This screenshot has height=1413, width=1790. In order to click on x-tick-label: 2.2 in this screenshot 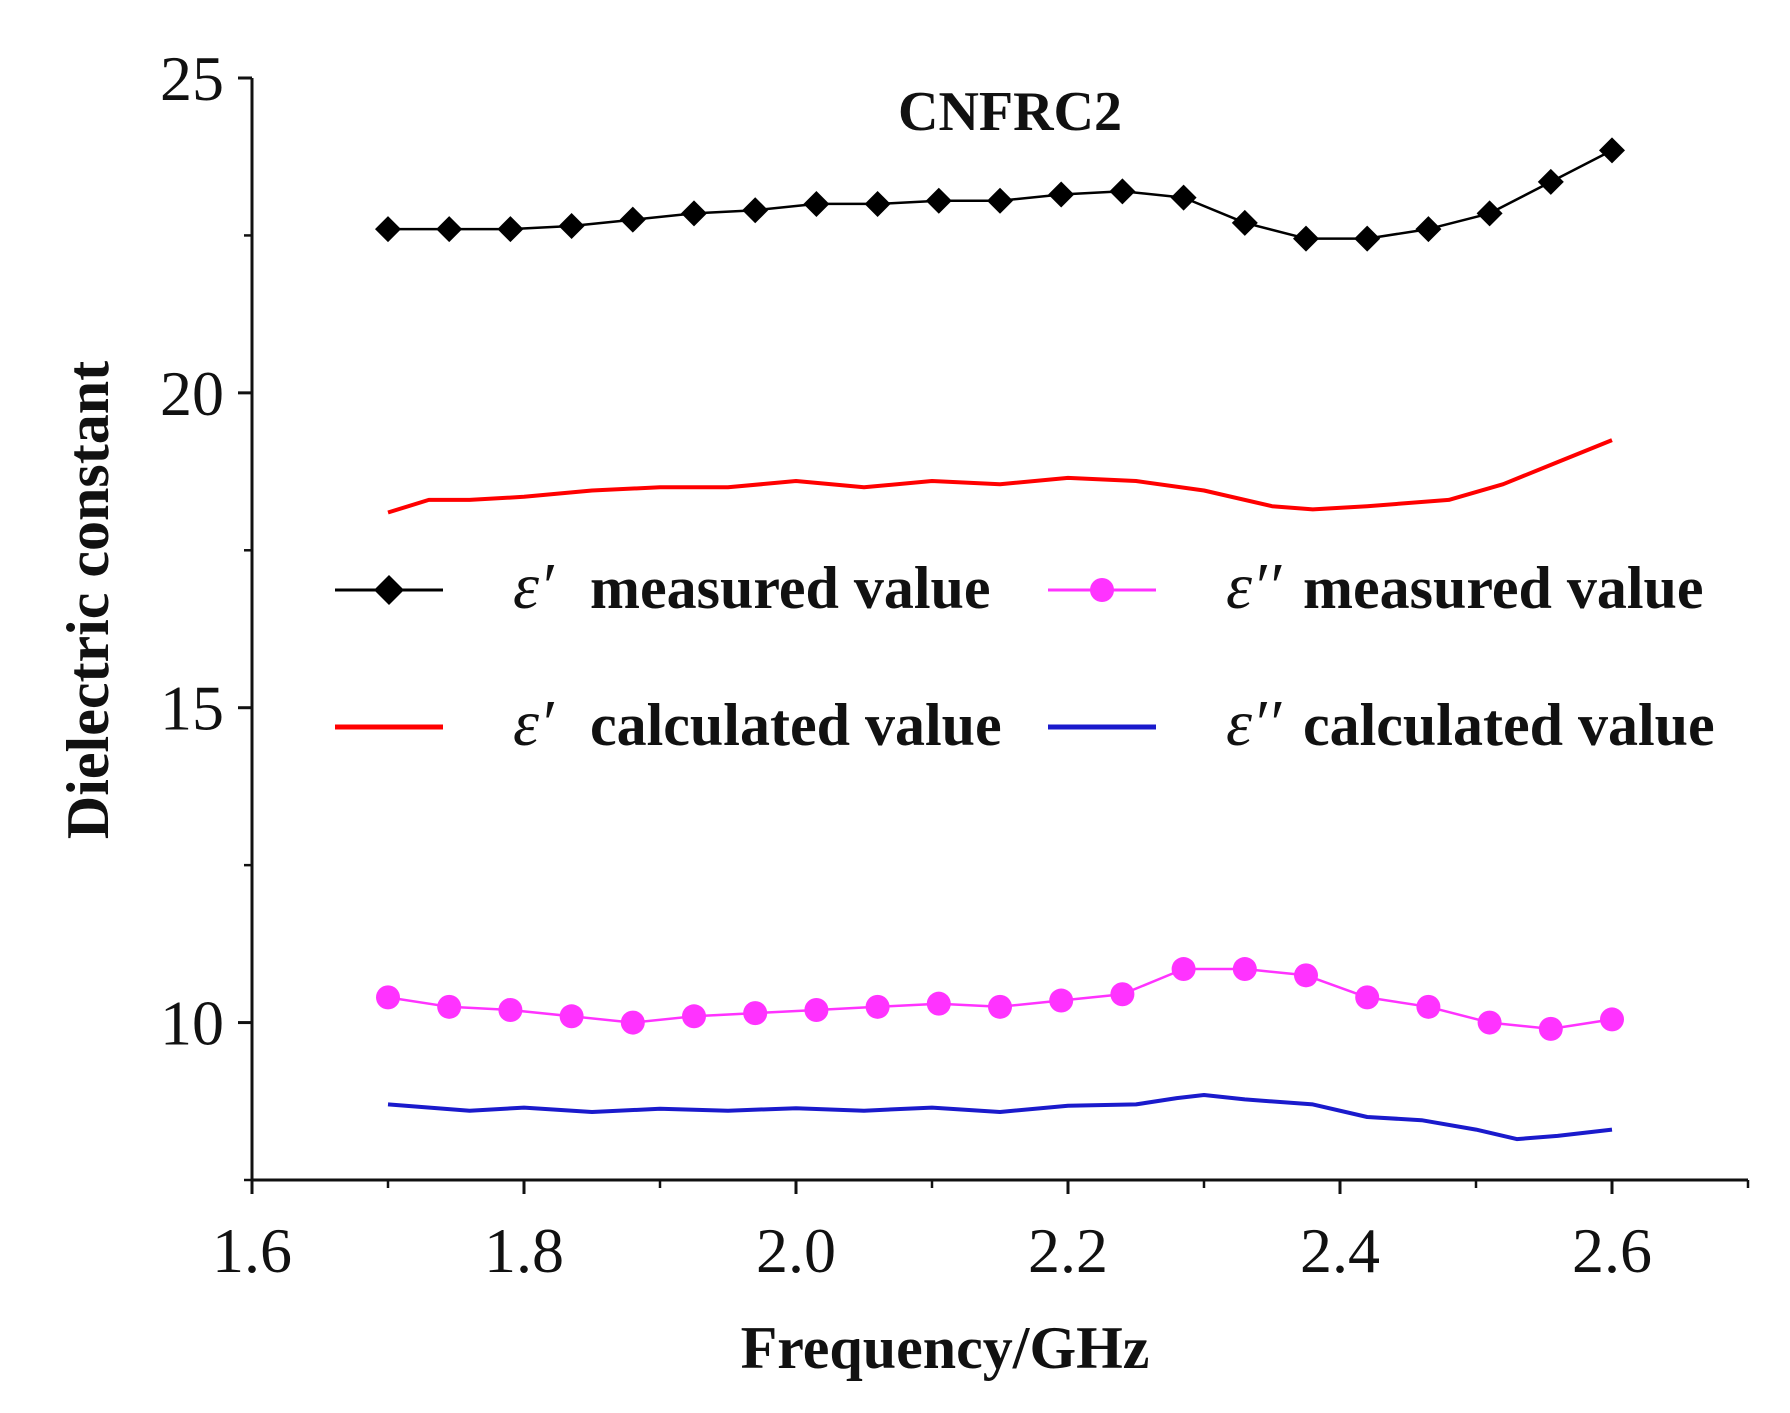, I will do `click(1068, 1250)`.